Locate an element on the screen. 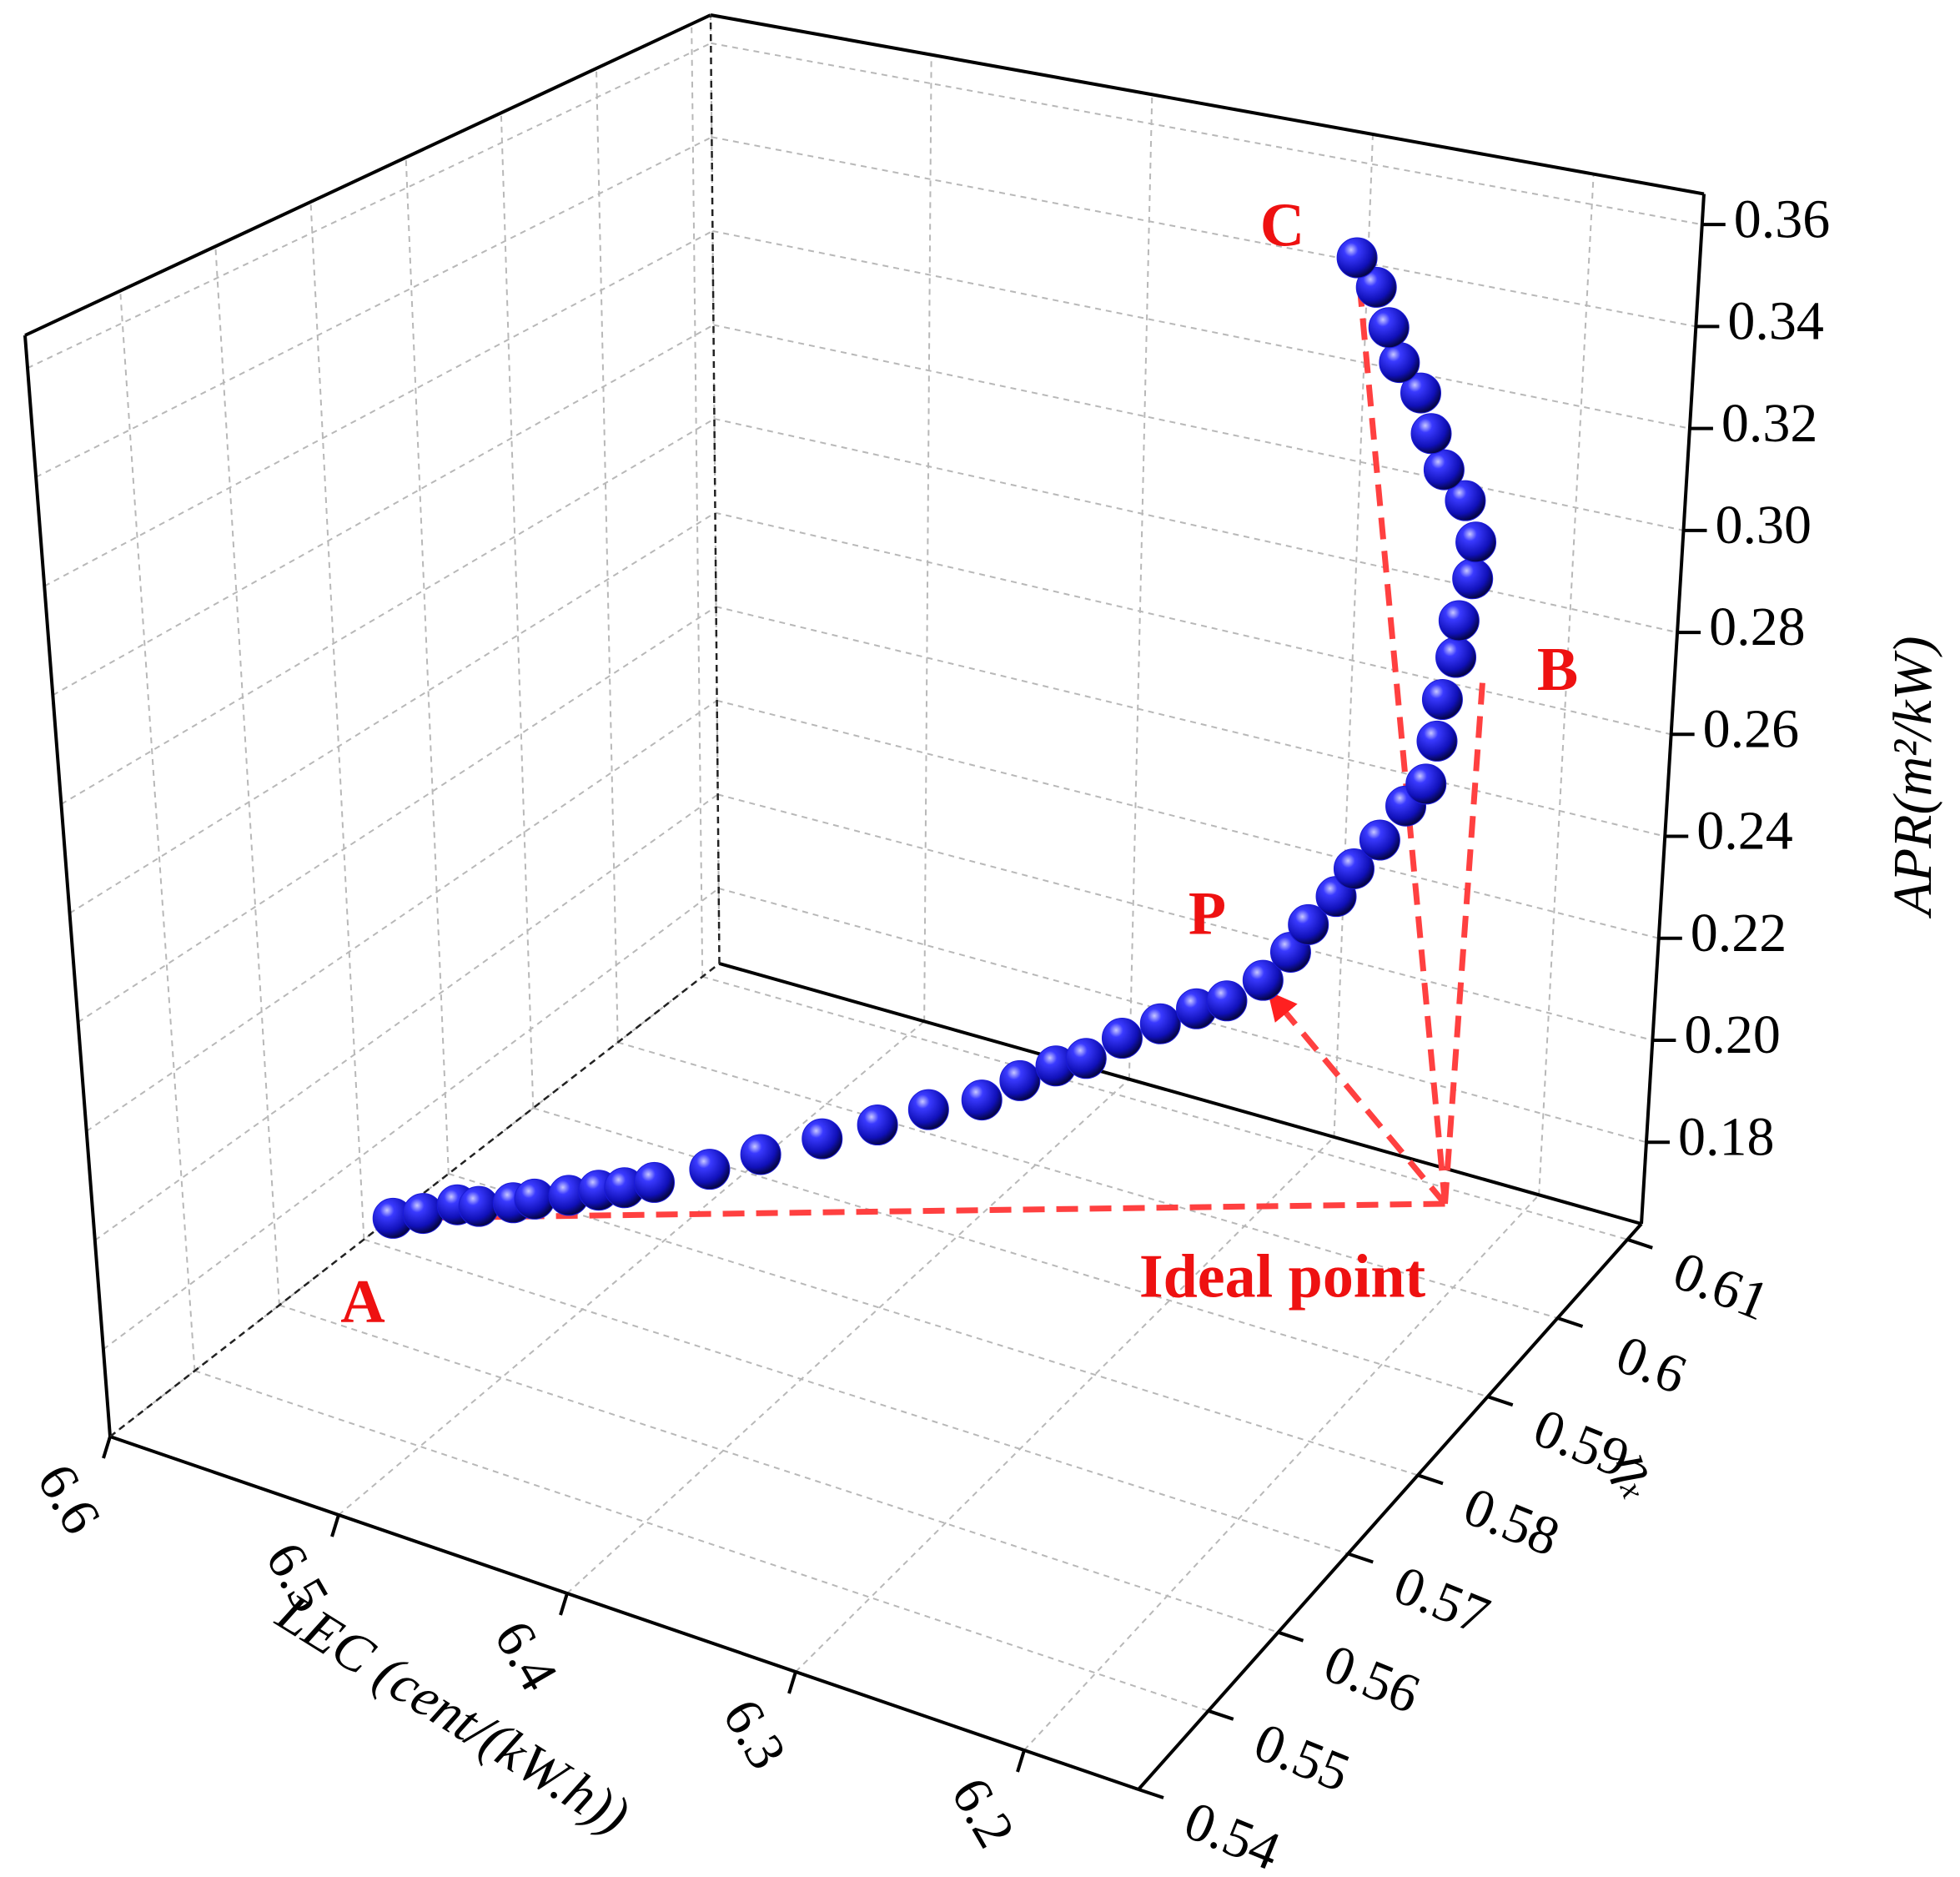 The width and height of the screenshot is (1960, 1877). guide-arrow is located at coordinates (1357, 1098).